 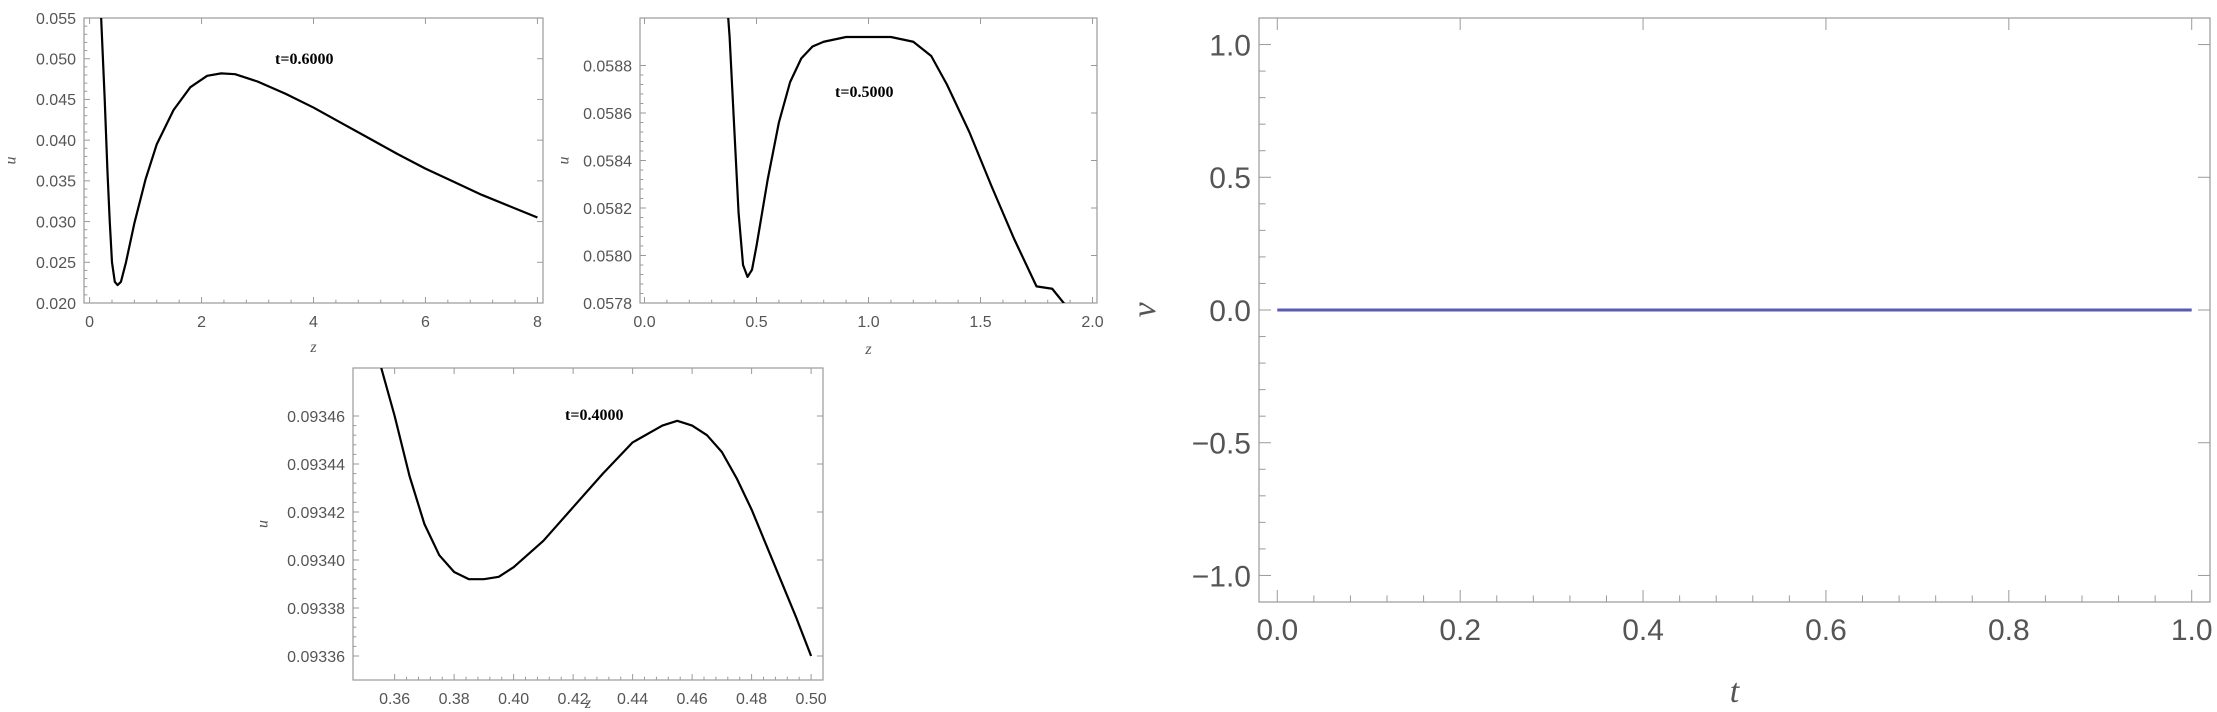 What do you see at coordinates (864, 92) in the screenshot?
I see `time-annotation: t=0.5000` at bounding box center [864, 92].